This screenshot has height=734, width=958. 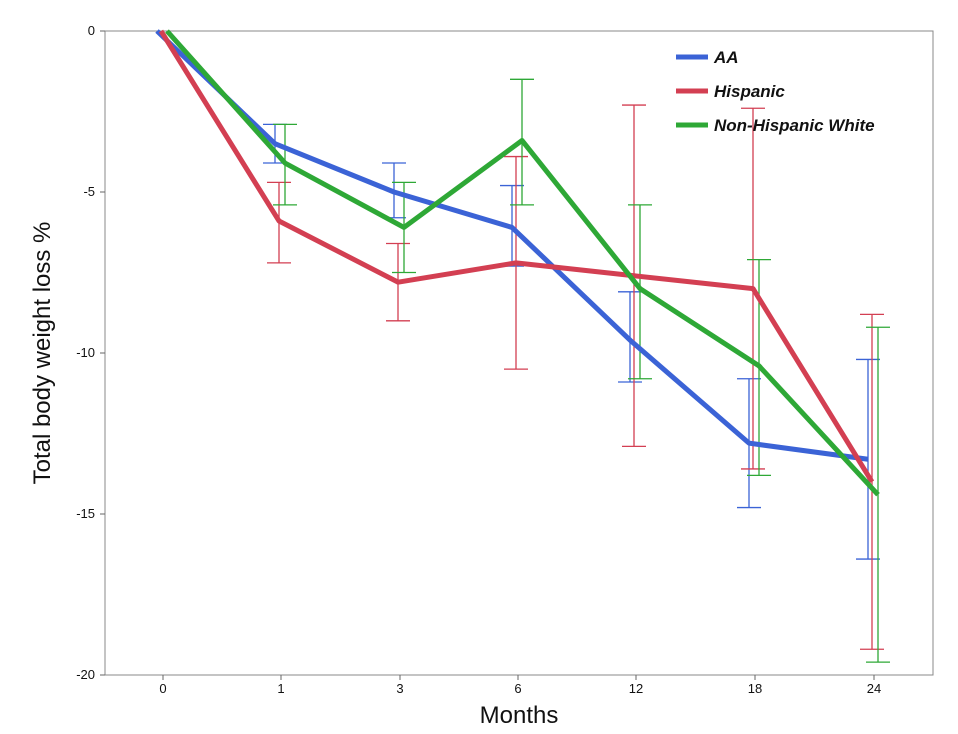 I want to click on legend: AA Hispanic Non-Hispanic White, so click(x=775, y=91).